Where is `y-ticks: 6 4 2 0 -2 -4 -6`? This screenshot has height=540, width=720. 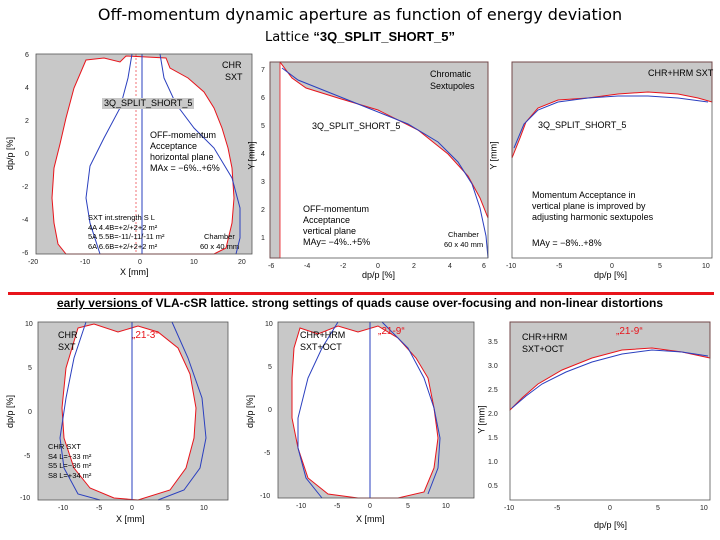 y-ticks: 6 4 2 0 -2 -4 -6 is located at coordinates (25, 154).